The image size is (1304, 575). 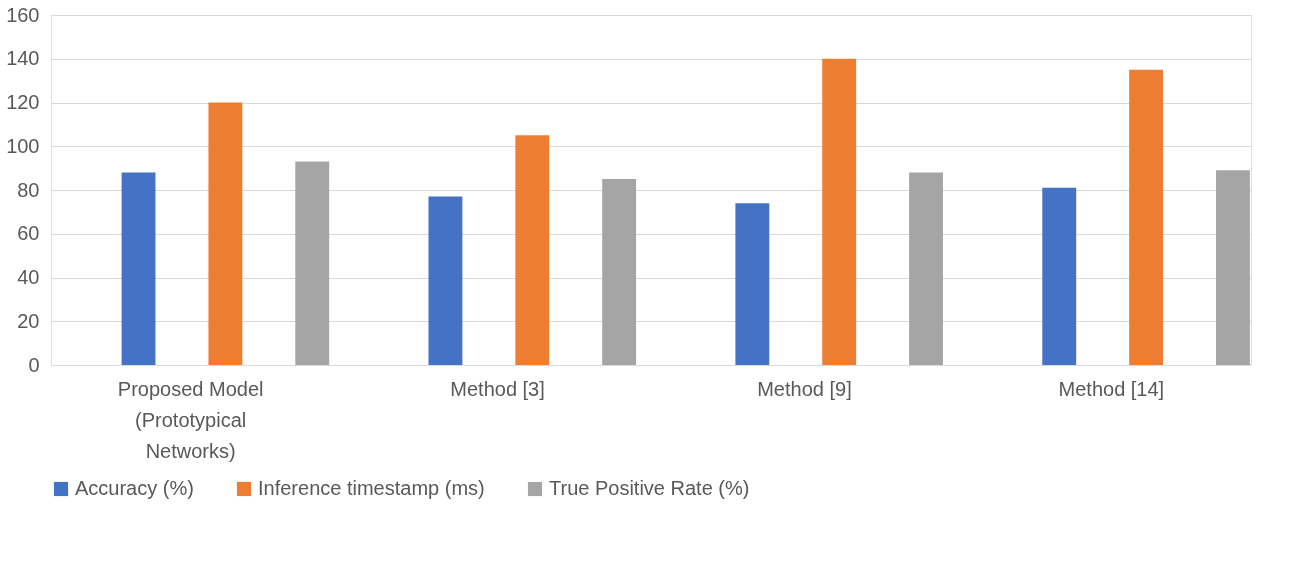 What do you see at coordinates (23, 102) in the screenshot?
I see `y-tick-label: 120` at bounding box center [23, 102].